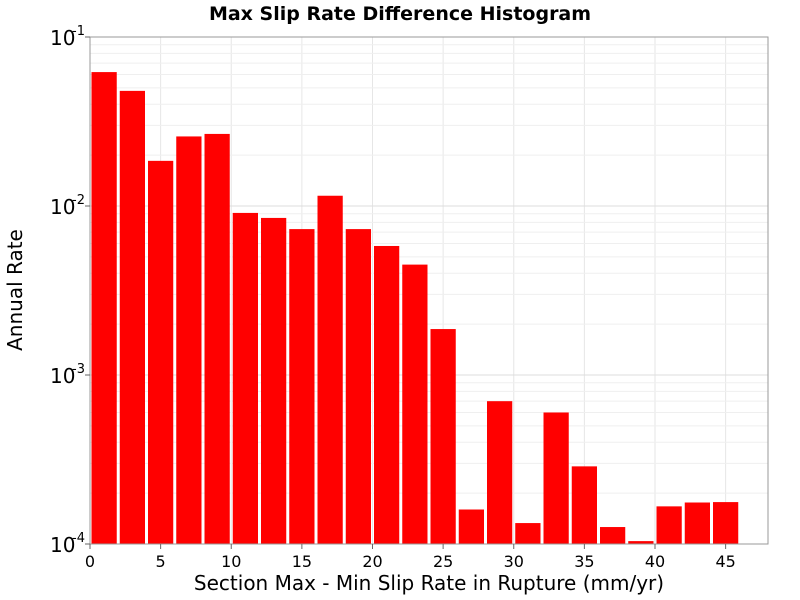  What do you see at coordinates (78, 538) in the screenshot?
I see `y-tick-label-exponent: -4` at bounding box center [78, 538].